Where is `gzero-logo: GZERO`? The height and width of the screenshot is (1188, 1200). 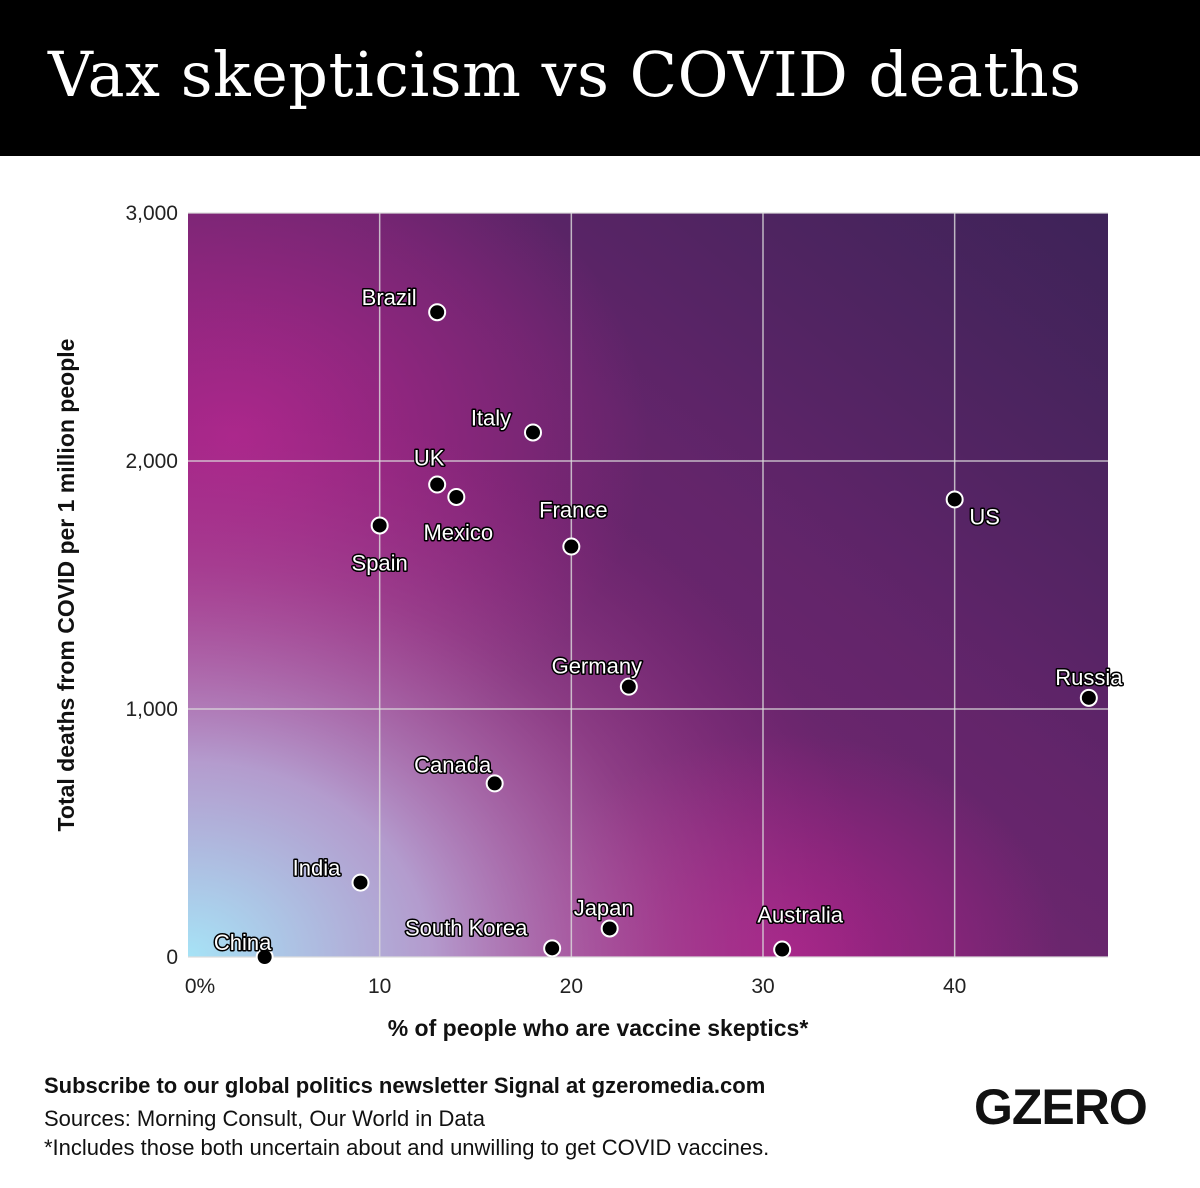
gzero-logo: GZERO is located at coordinates (1061, 1107).